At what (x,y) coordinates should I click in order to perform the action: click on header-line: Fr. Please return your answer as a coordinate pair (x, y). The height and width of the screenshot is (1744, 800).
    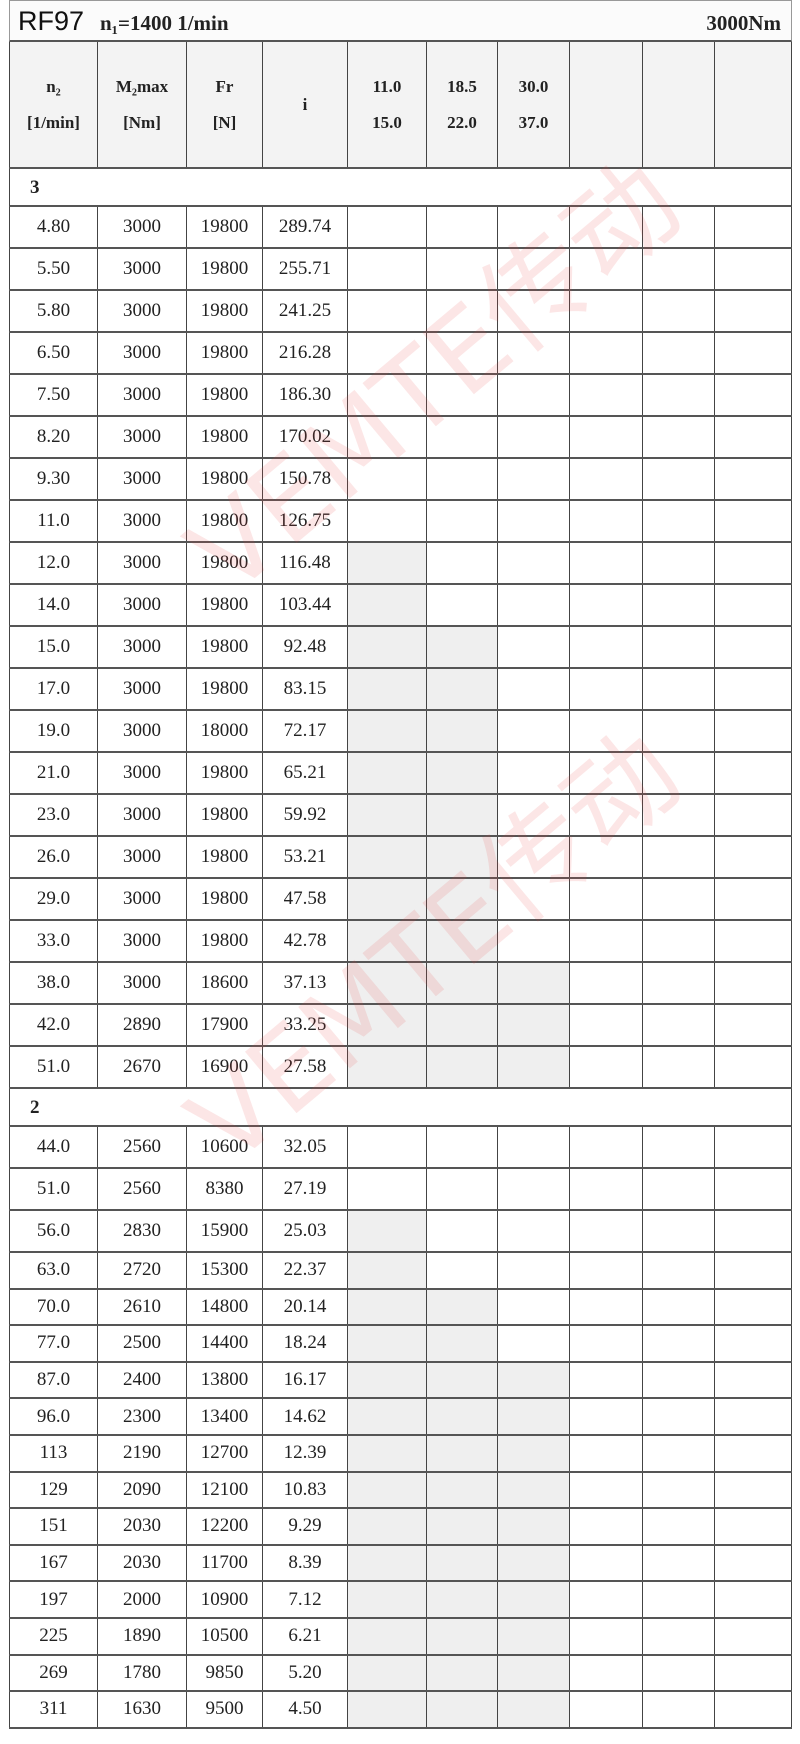
    Looking at the image, I should click on (224, 86).